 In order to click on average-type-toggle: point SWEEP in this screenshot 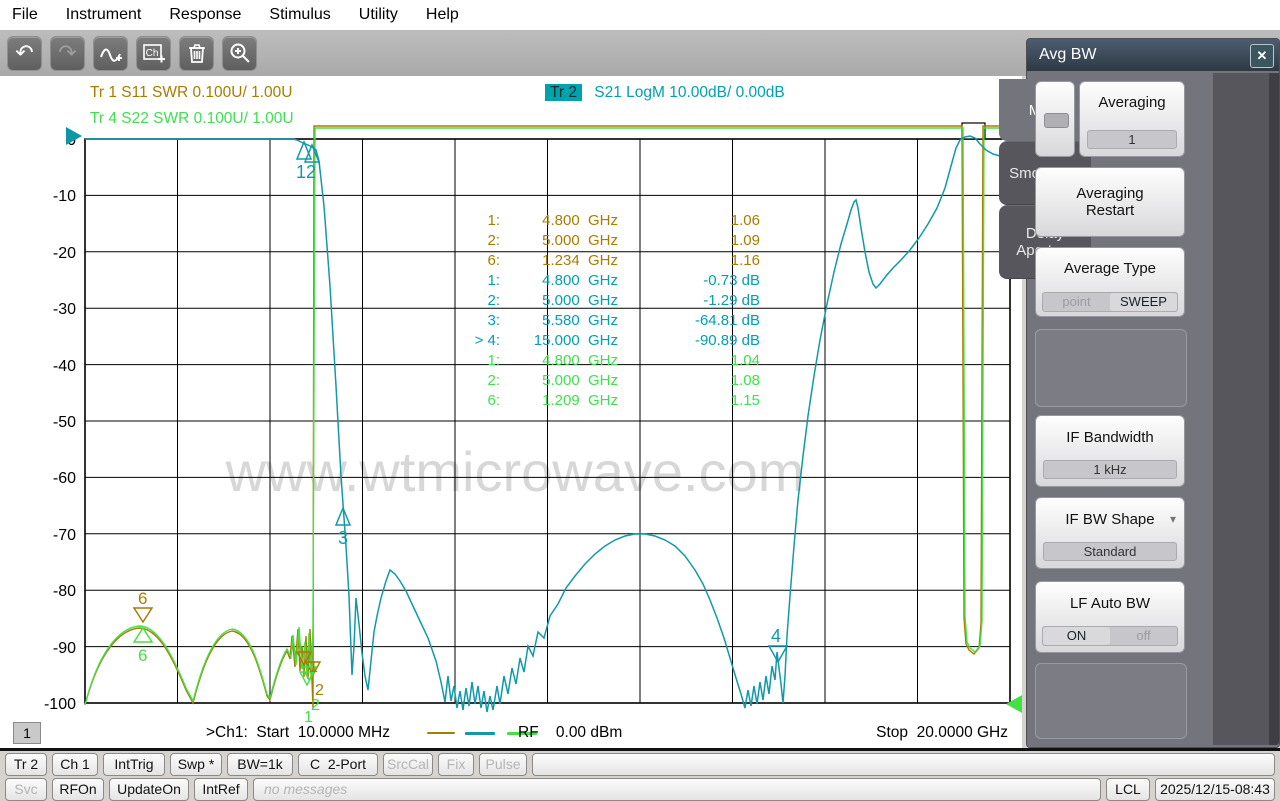, I will do `click(1110, 302)`.